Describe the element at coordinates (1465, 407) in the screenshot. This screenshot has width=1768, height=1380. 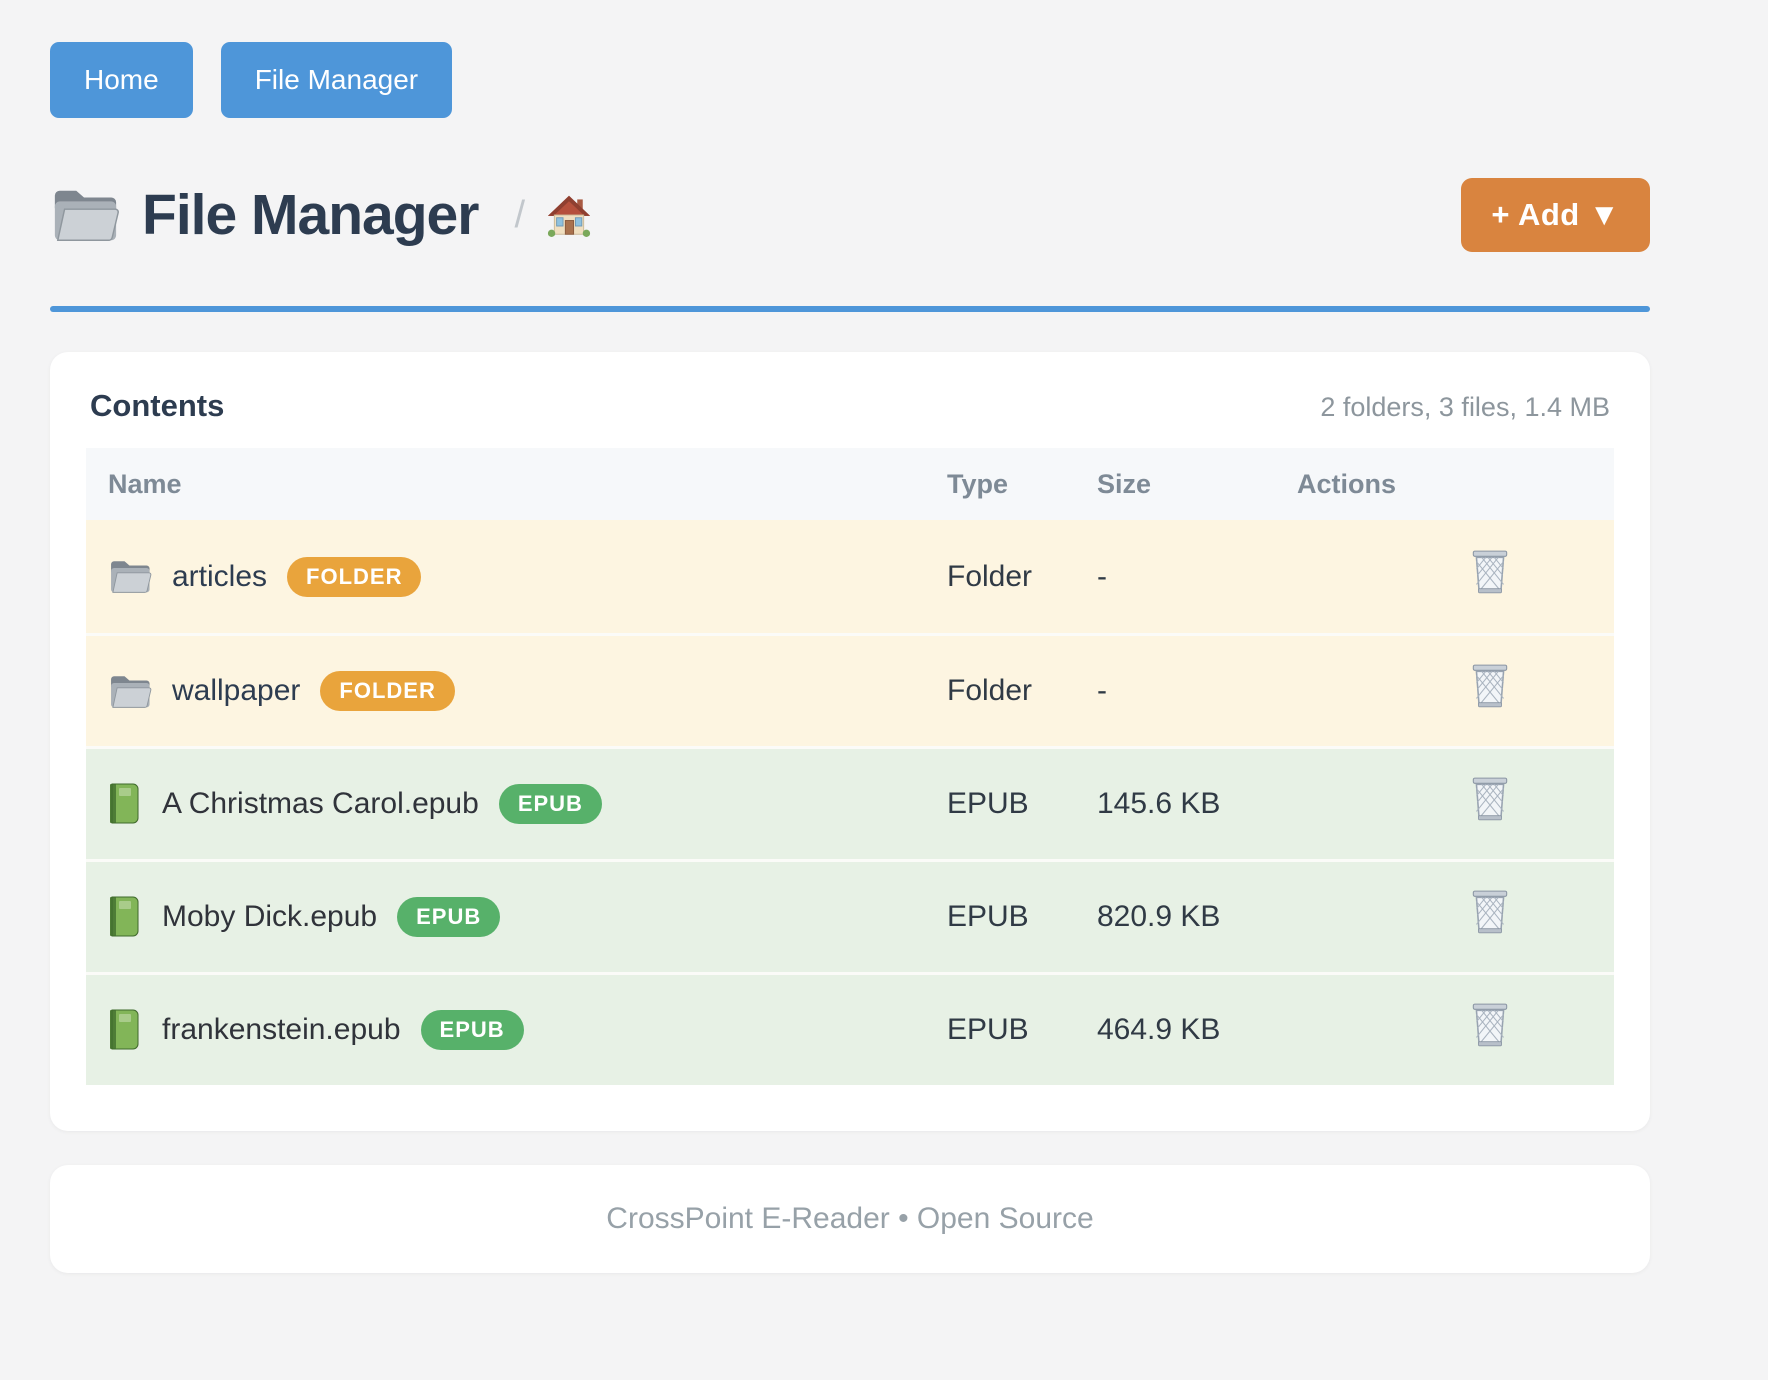
I see `contents-summary: 2 folders, 3 files, 1.4 MB` at that location.